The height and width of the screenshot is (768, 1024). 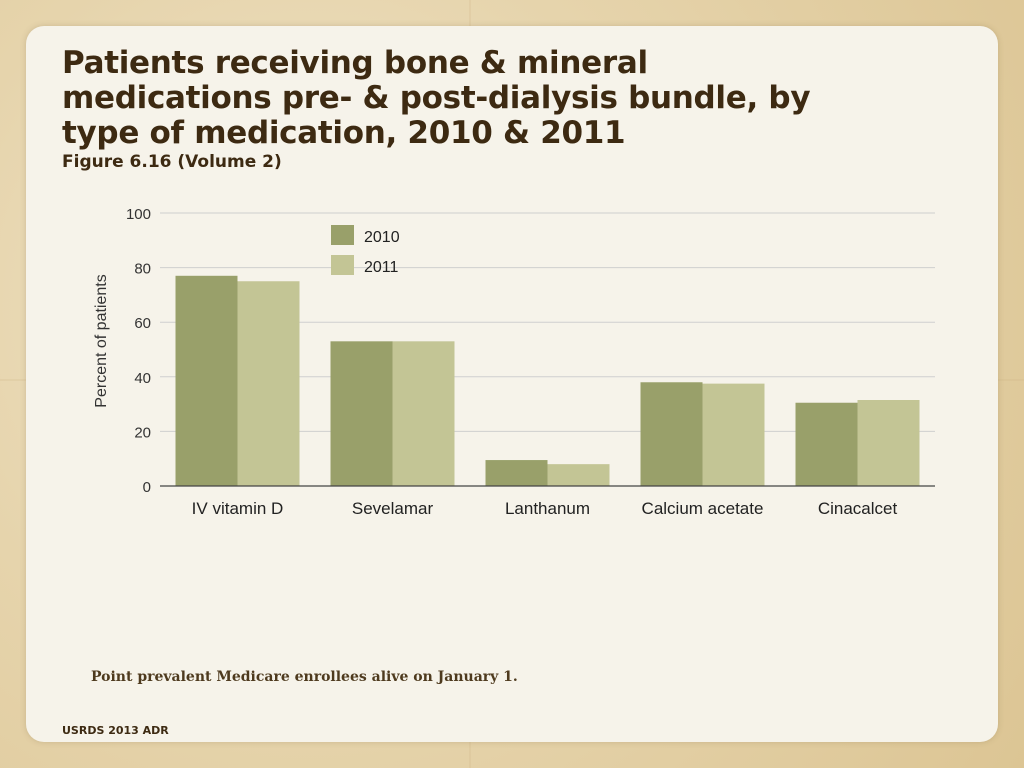 I want to click on figure-subtitle: Figure 6.16 (Volume 2), so click(x=172, y=162).